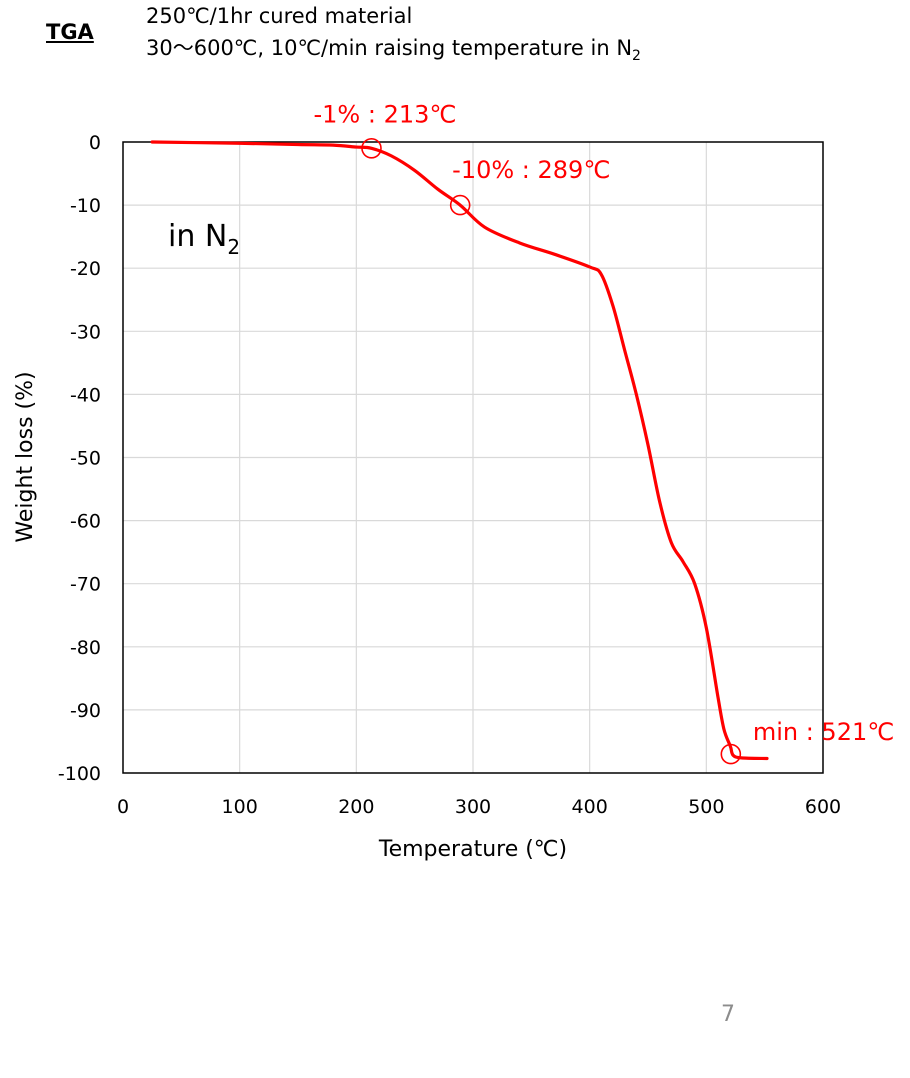 This screenshot has width=910, height=1078. What do you see at coordinates (728, 1014) in the screenshot?
I see `page-number: 7` at bounding box center [728, 1014].